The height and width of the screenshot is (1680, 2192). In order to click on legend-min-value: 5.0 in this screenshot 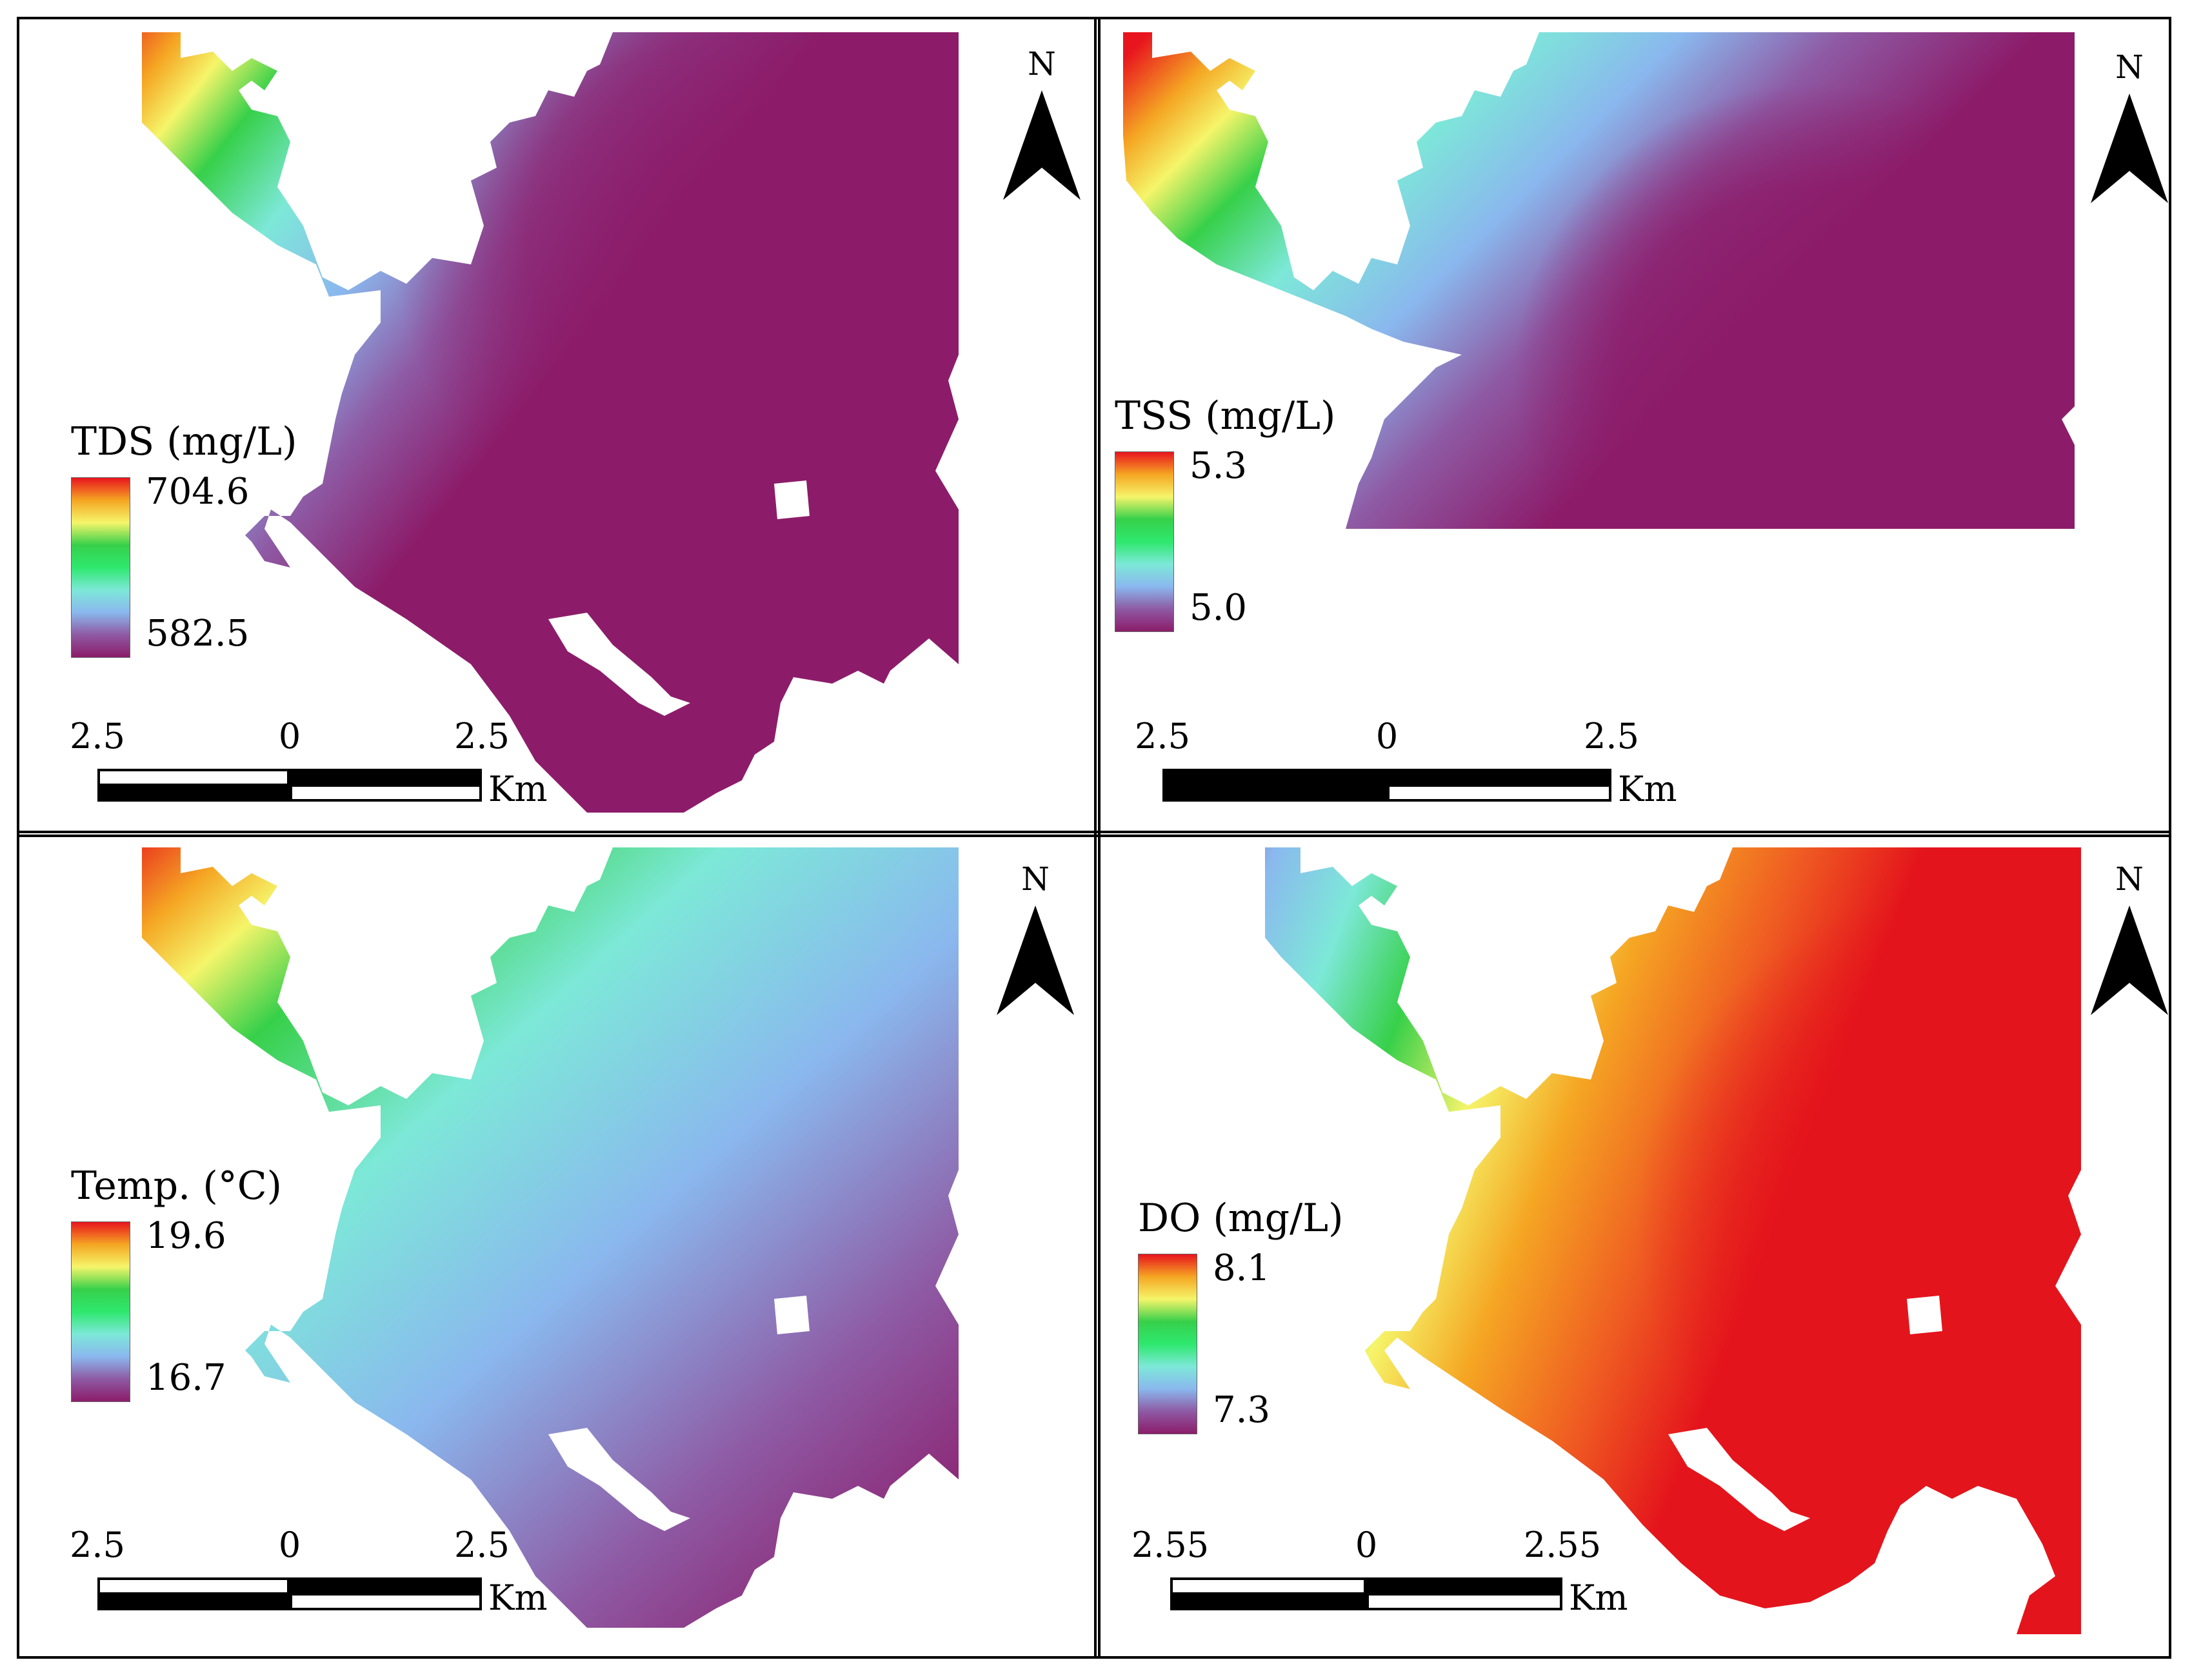, I will do `click(1219, 608)`.